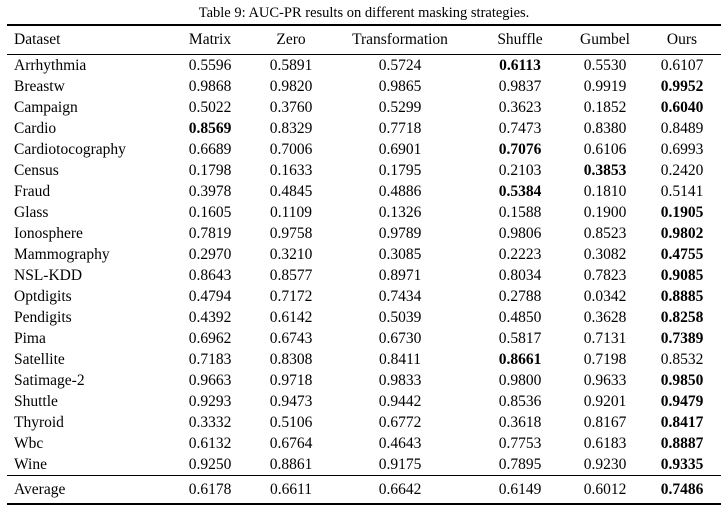  Describe the element at coordinates (605, 170) in the screenshot. I see `best-value-cell: 0.3853` at that location.